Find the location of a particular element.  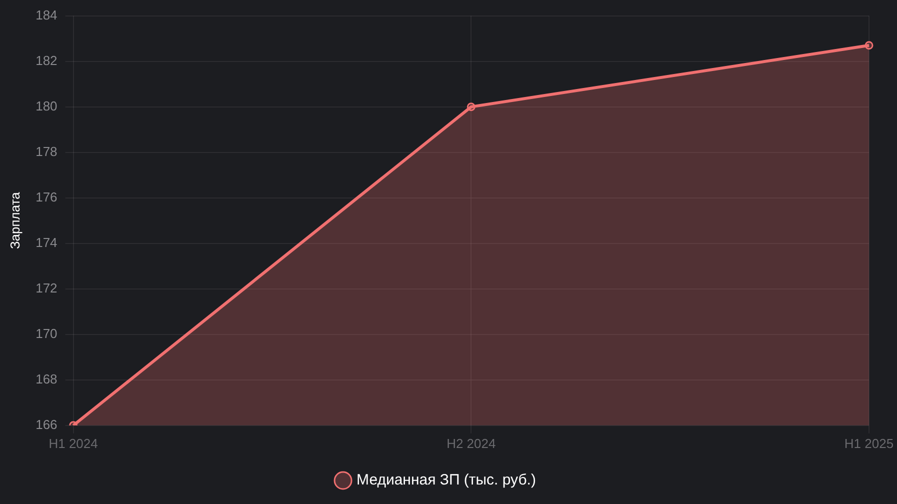

y-tick-label: 184 is located at coordinates (47, 14).